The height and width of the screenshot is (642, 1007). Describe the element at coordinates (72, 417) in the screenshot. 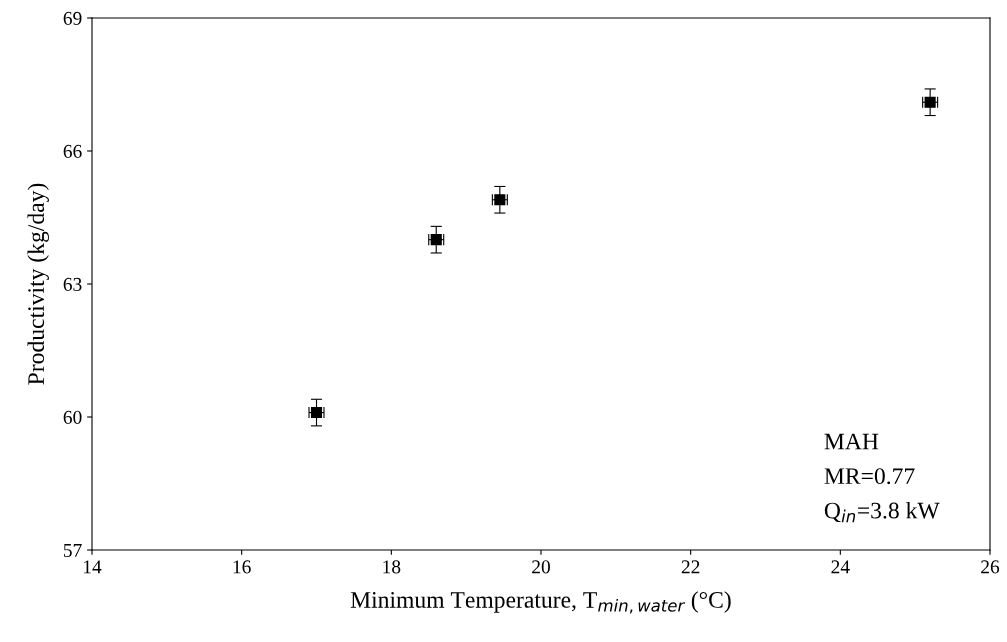

I see `y-tick-label: 60` at that location.